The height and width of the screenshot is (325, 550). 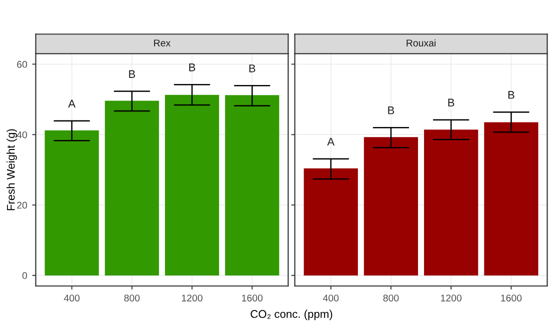 I want to click on chart-title: Rex, so click(x=162, y=43).